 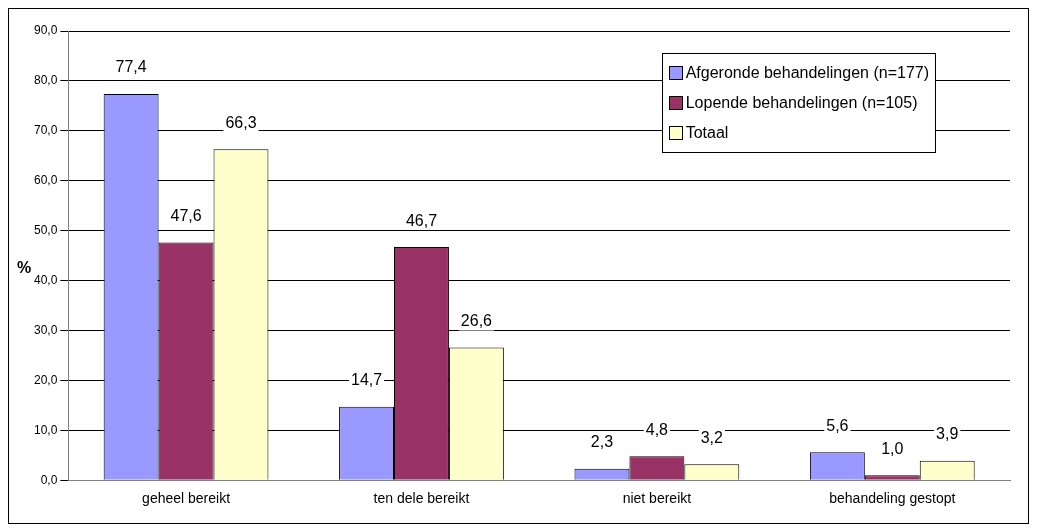 What do you see at coordinates (46, 229) in the screenshot?
I see `y-tick-label: 50,0` at bounding box center [46, 229].